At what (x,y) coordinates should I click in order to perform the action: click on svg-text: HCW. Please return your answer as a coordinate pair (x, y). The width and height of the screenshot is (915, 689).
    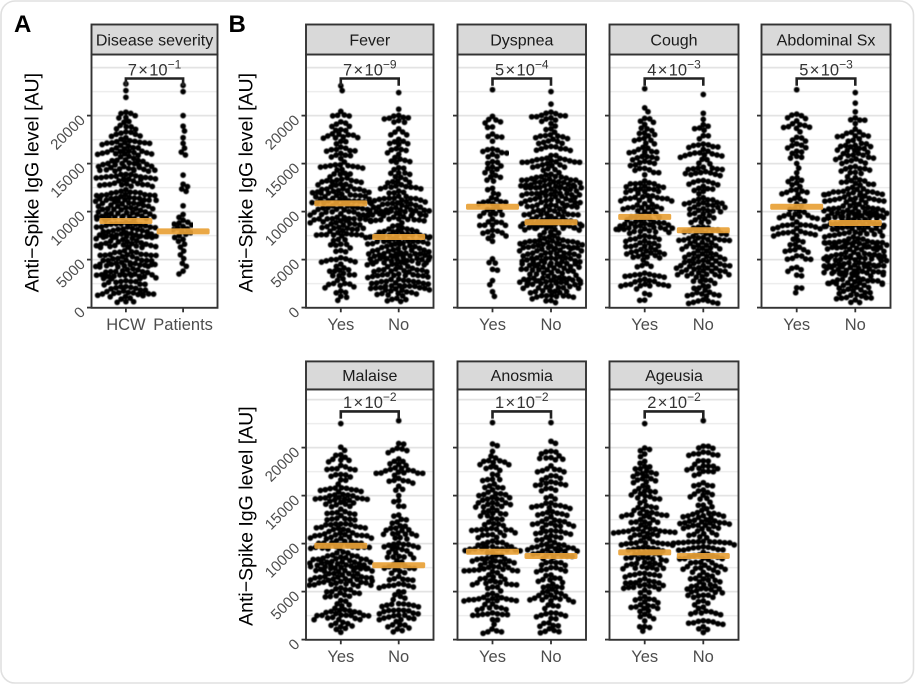
    Looking at the image, I should click on (126, 325).